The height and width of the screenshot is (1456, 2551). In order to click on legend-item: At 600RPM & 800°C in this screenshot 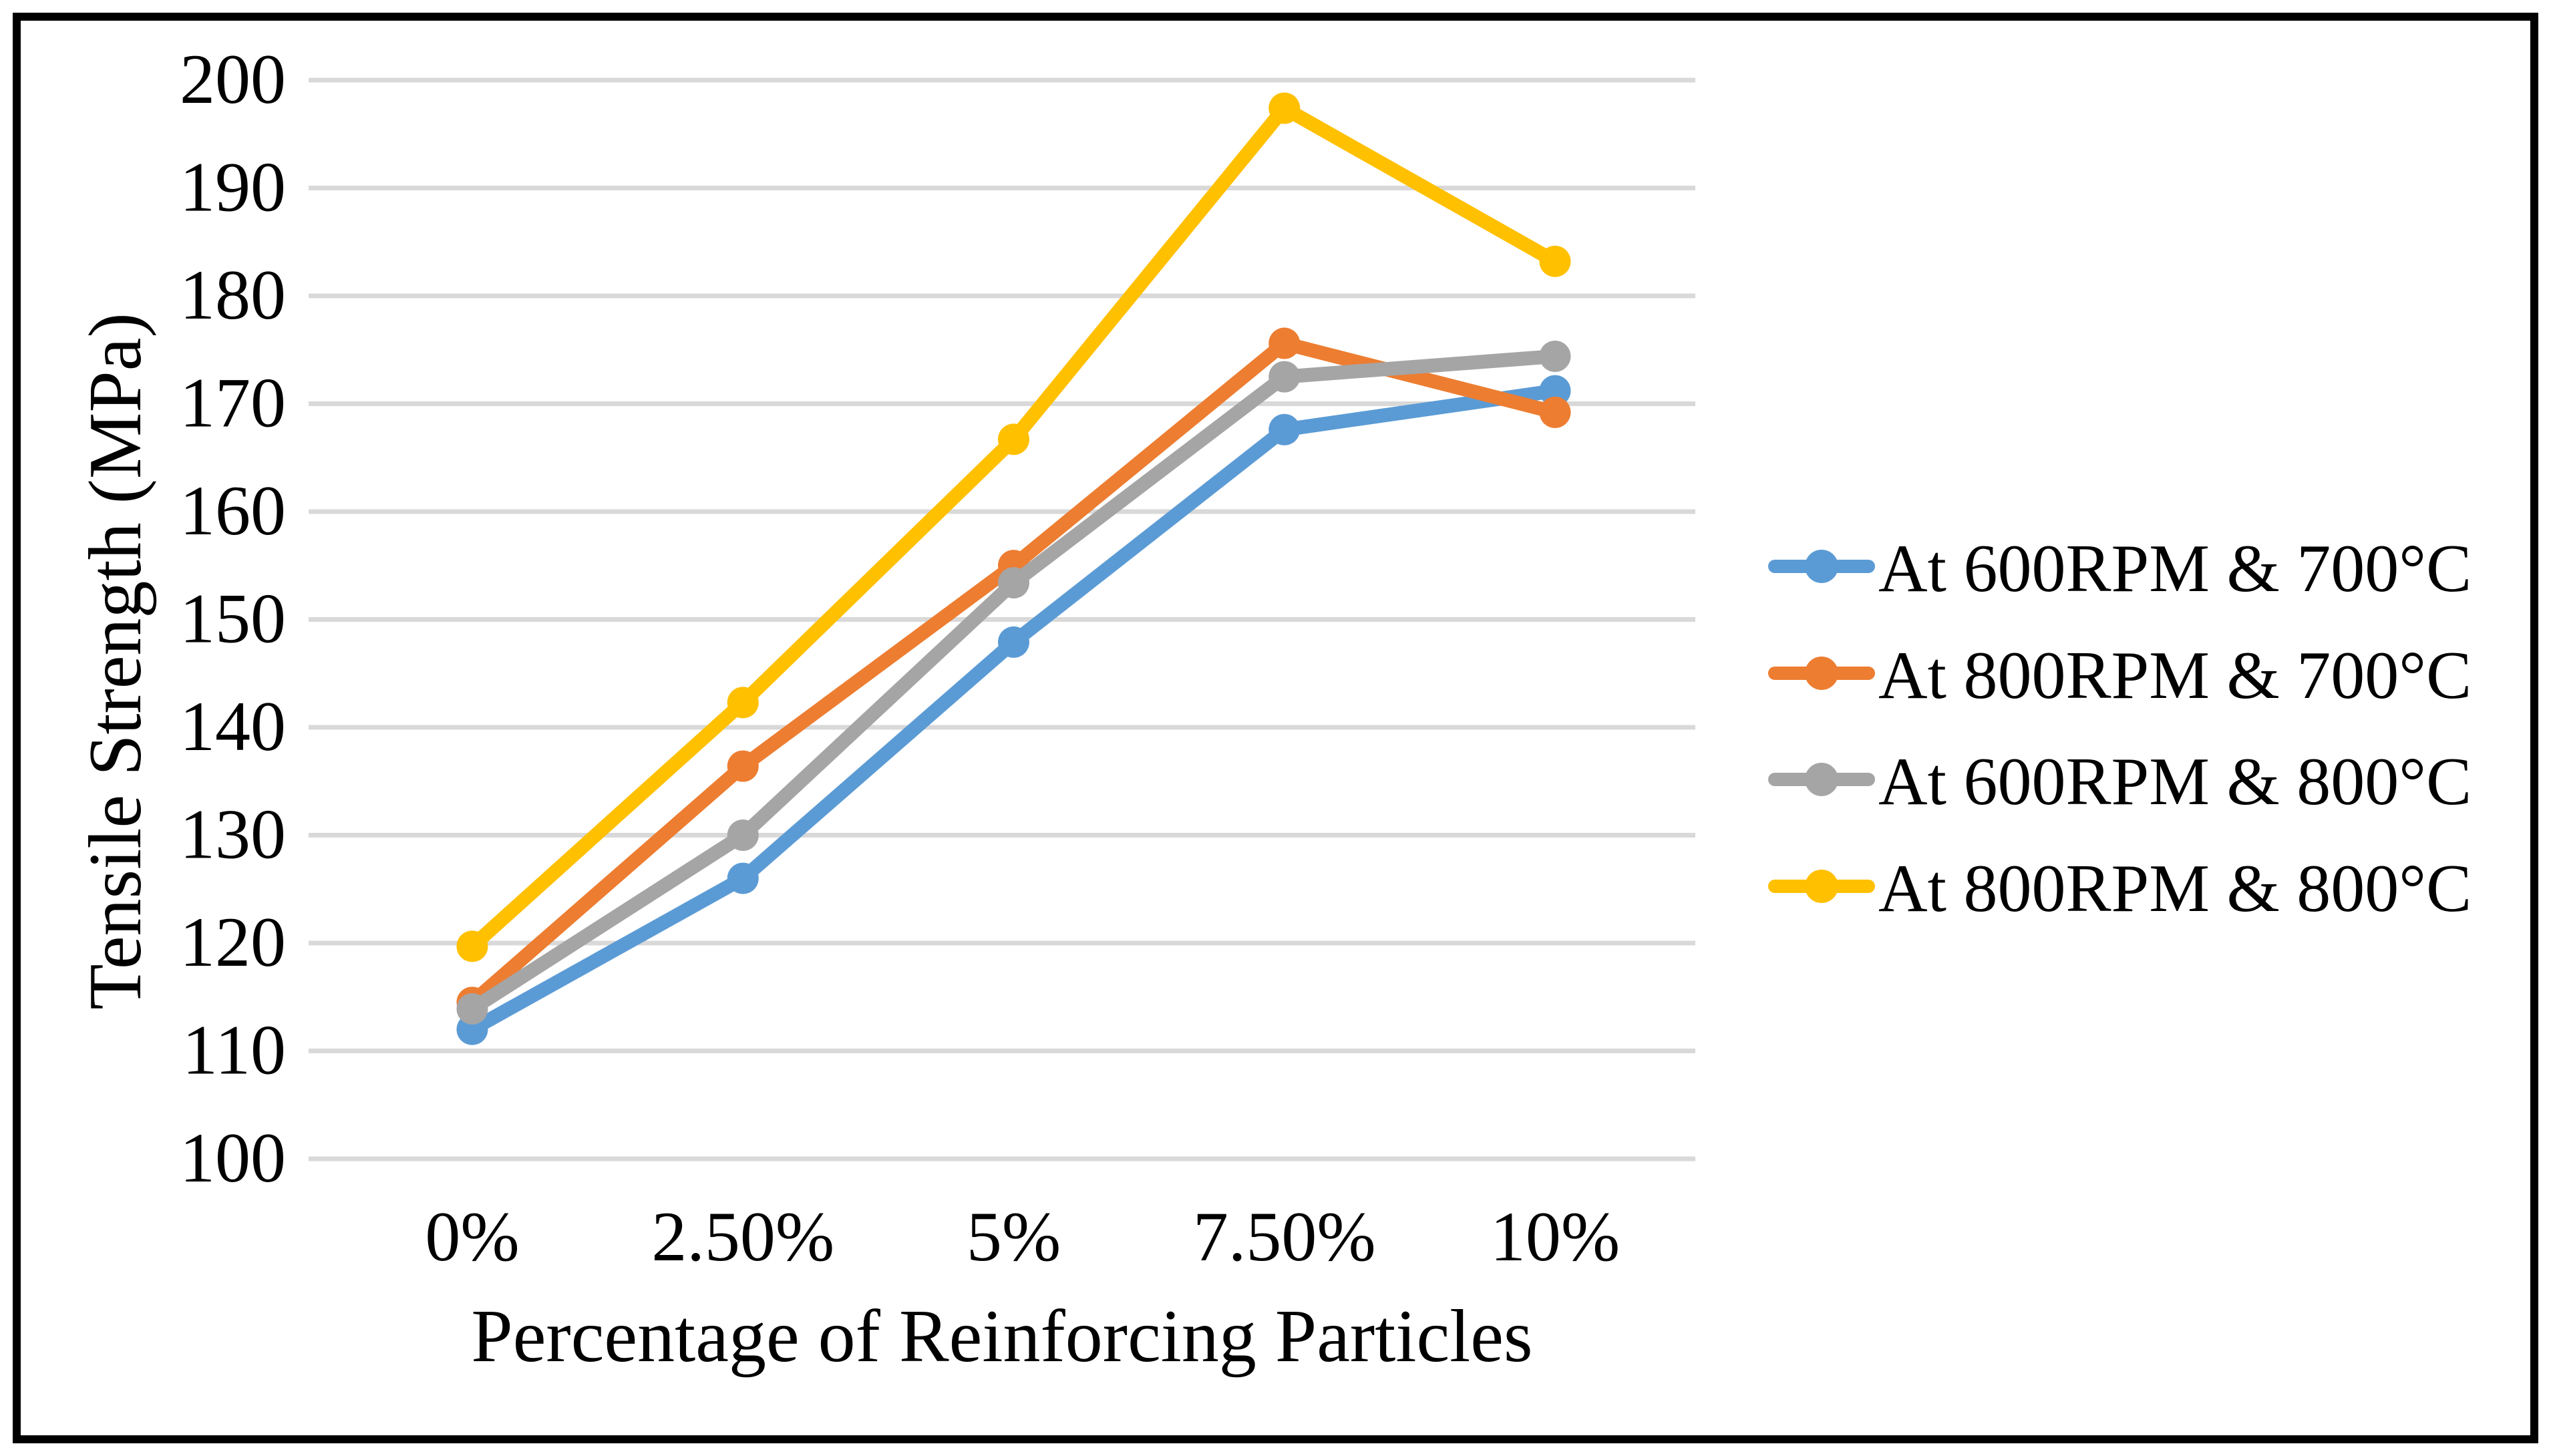, I will do `click(2120, 782)`.